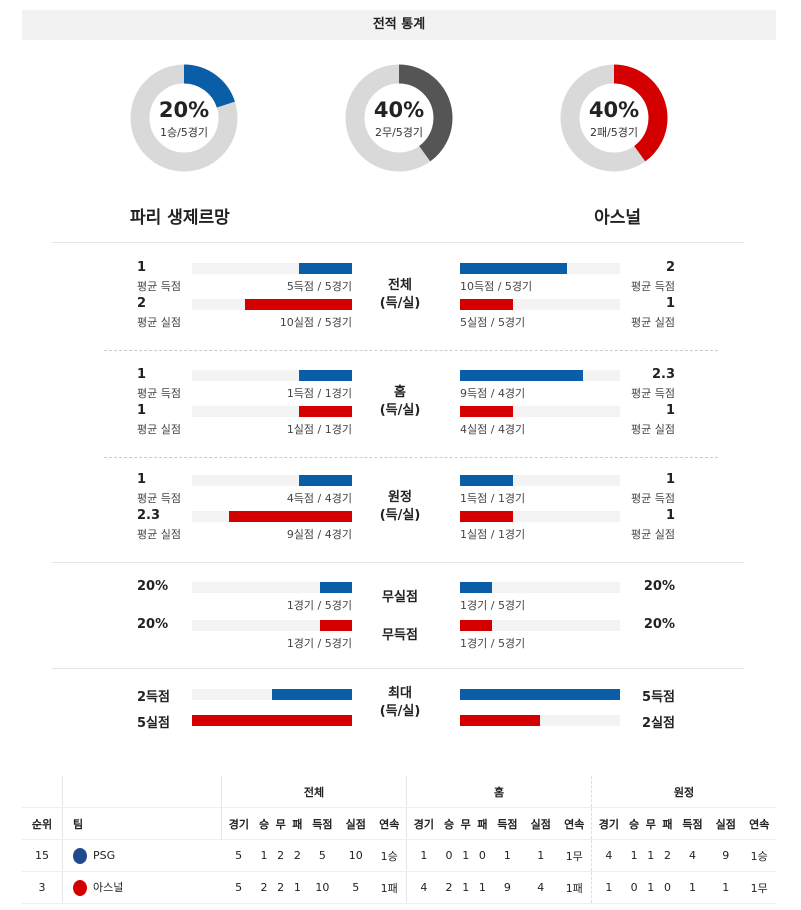 The image size is (801, 910). What do you see at coordinates (493, 498) in the screenshot?
I see `right-caption: 1득점 / 1경기` at bounding box center [493, 498].